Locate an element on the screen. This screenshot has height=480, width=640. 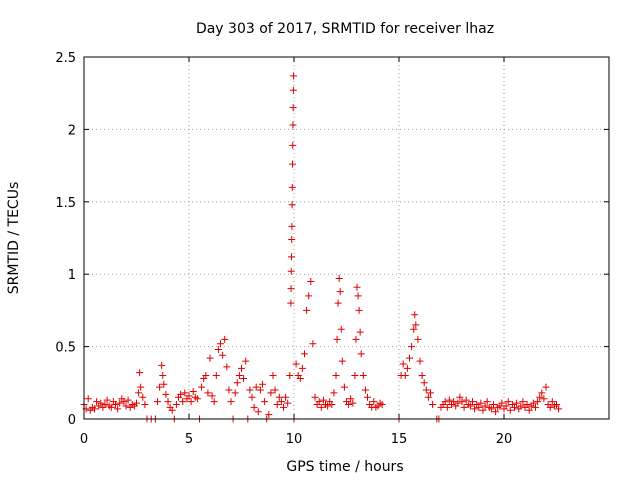
y-tick-label: 0 is located at coordinates (72, 420).